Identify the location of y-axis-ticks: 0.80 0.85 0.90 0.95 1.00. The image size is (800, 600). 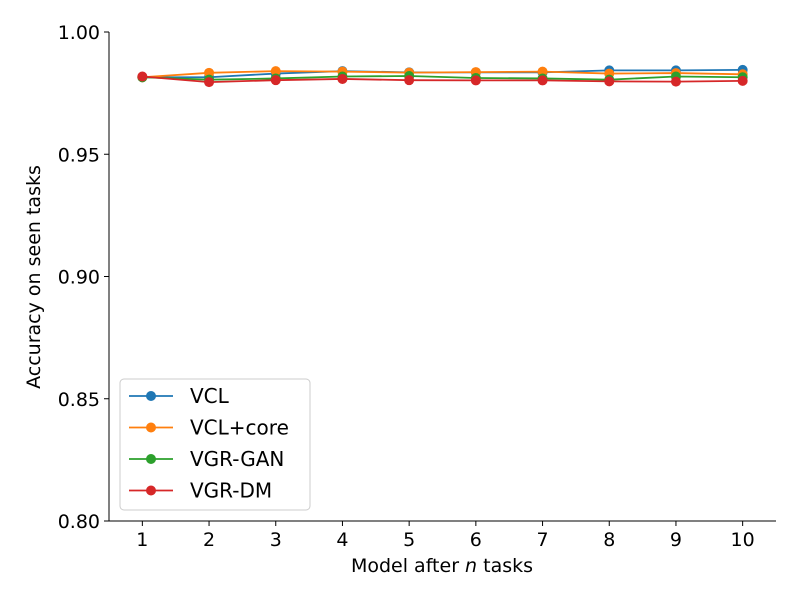
(83, 277).